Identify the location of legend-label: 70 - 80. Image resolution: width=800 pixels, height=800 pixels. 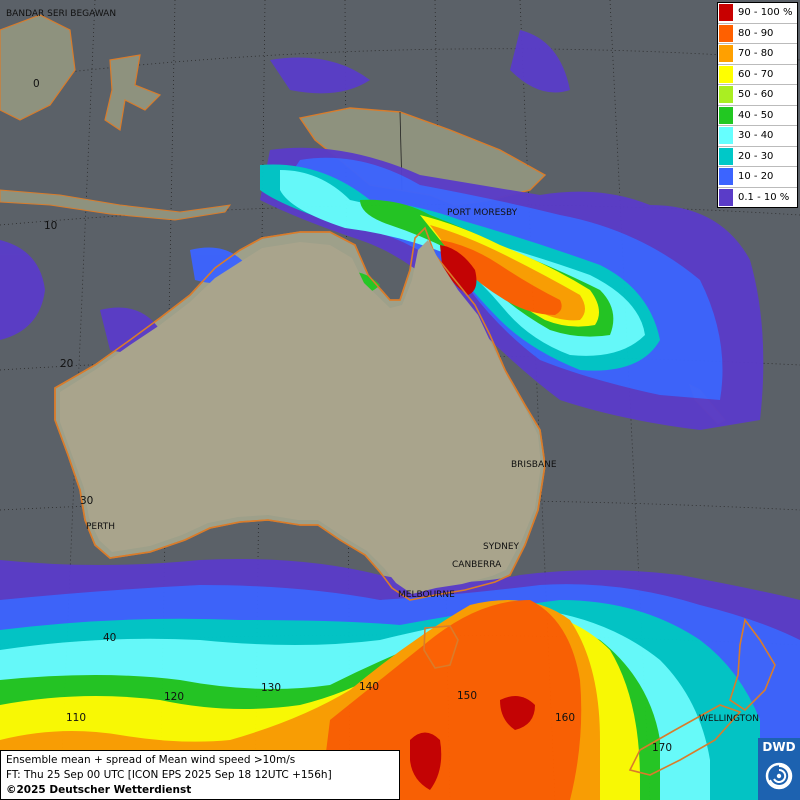
(756, 54).